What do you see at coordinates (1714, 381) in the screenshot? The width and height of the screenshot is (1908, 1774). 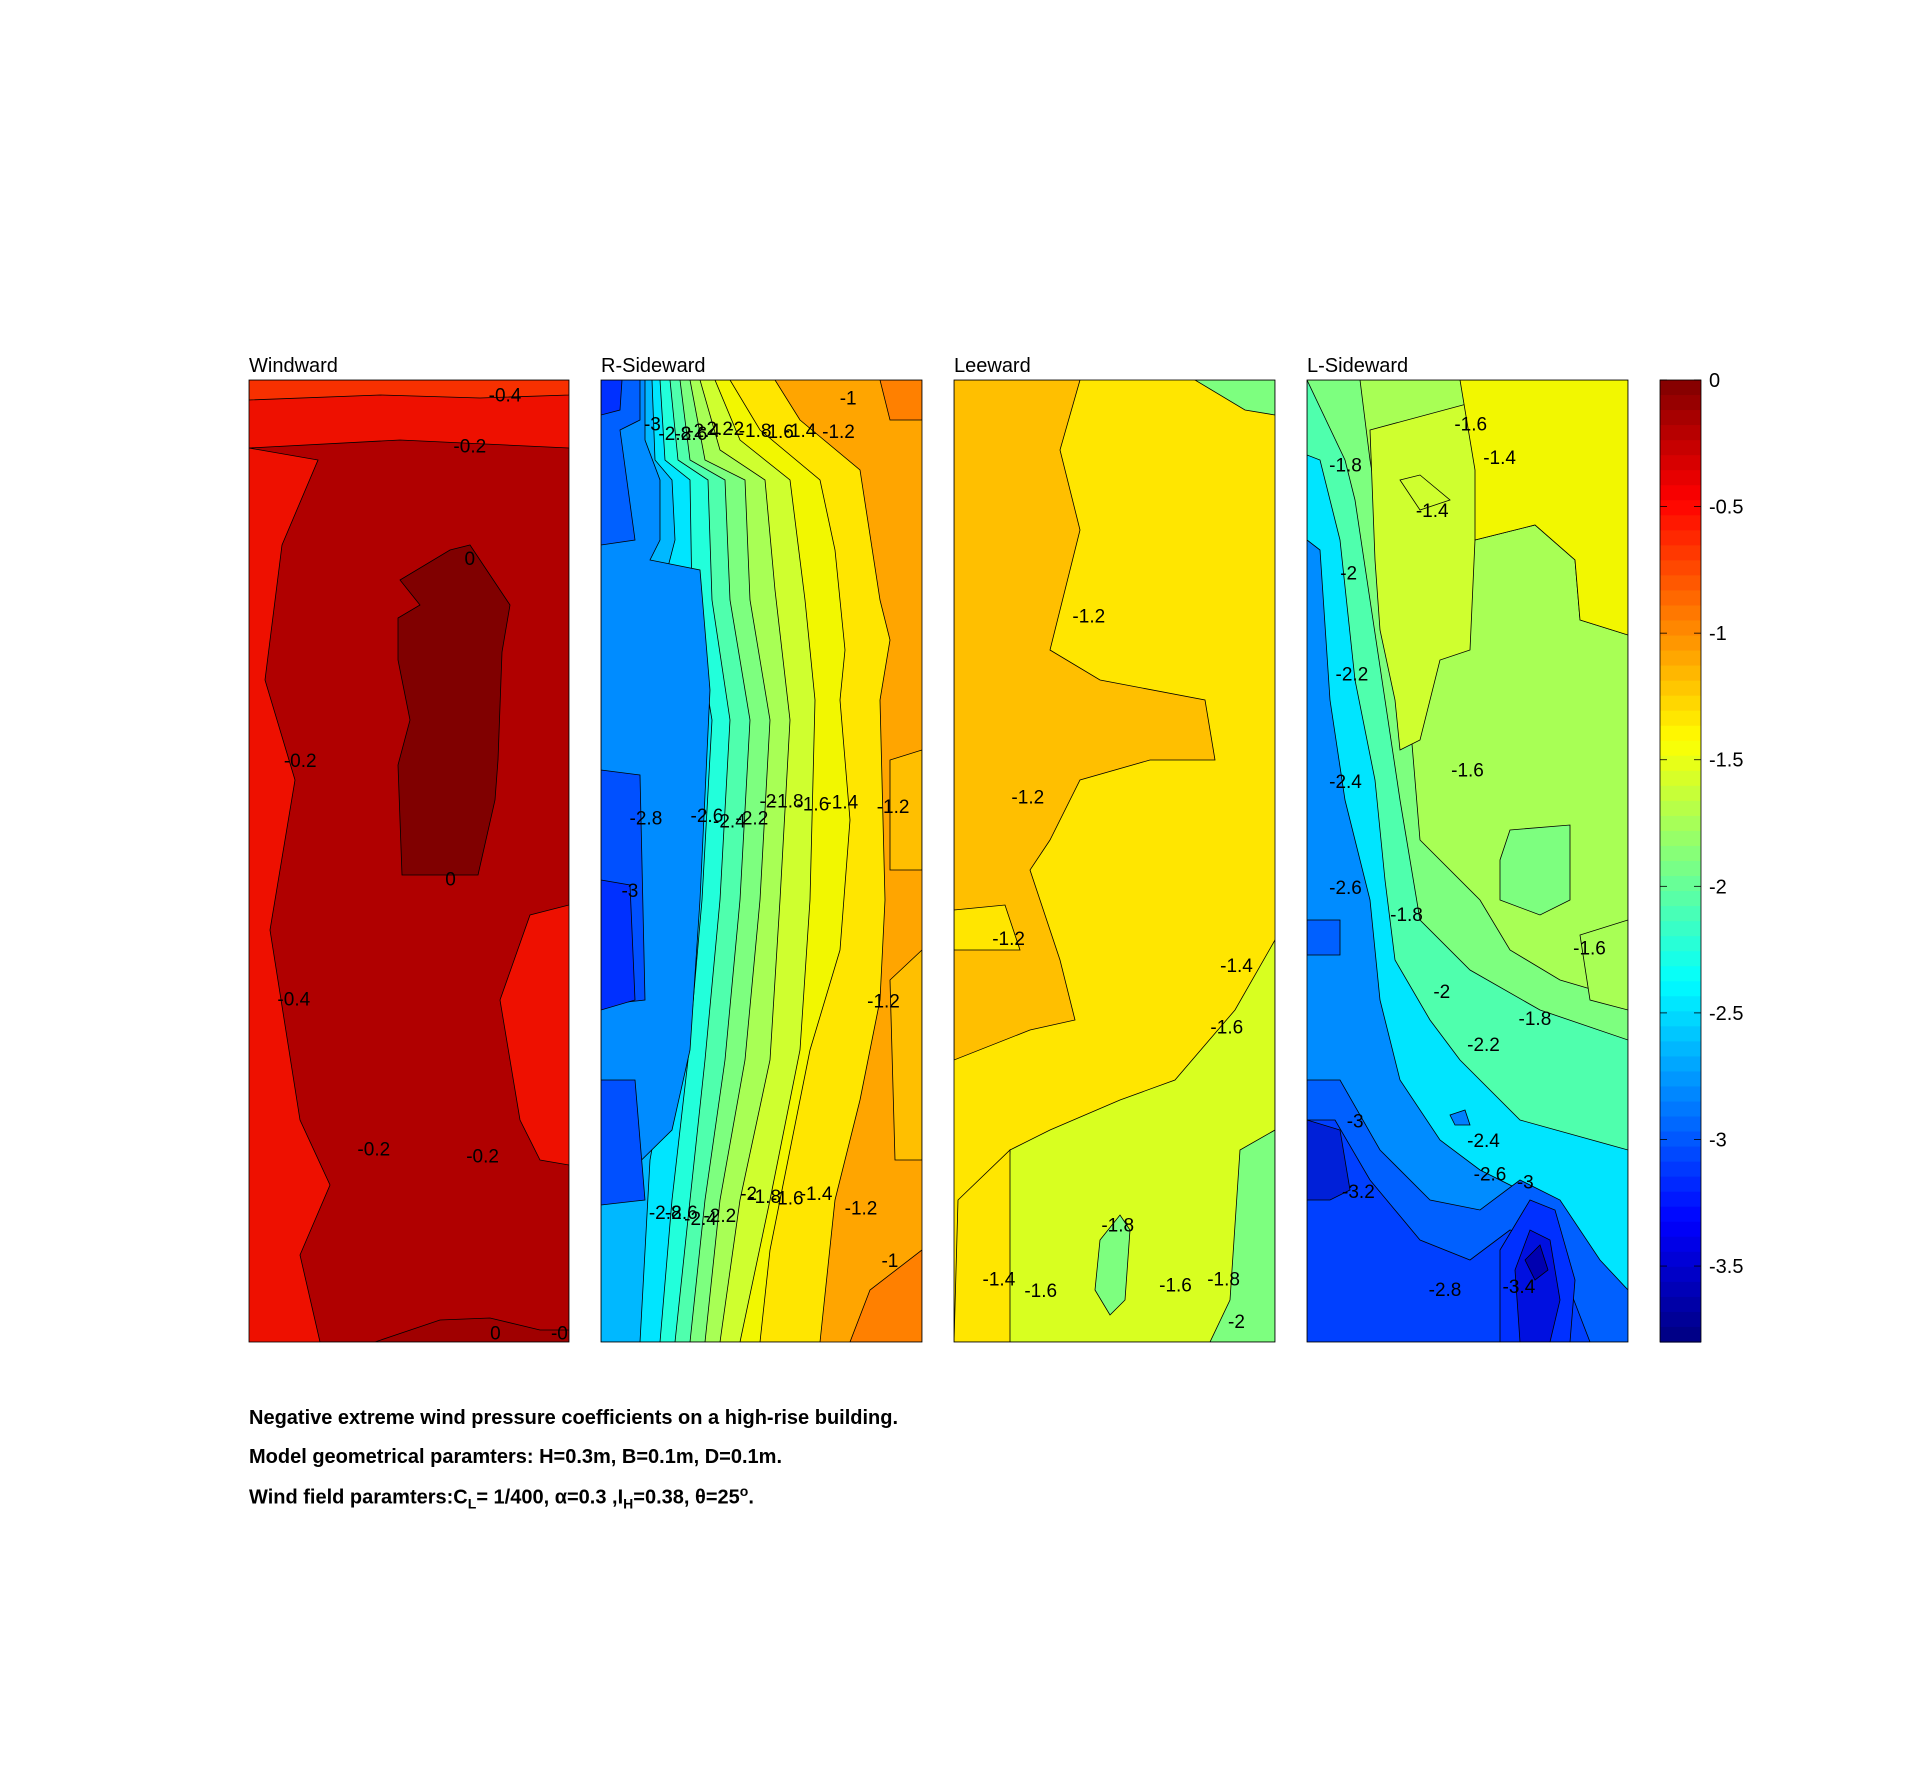 I see `colorbar-tick-label: 0` at bounding box center [1714, 381].